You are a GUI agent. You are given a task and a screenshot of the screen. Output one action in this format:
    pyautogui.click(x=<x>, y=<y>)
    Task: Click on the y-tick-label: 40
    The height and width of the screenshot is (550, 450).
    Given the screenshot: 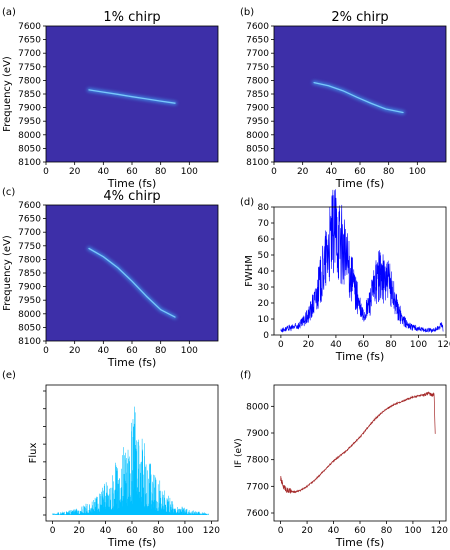 What is the action you would take?
    pyautogui.click(x=264, y=272)
    